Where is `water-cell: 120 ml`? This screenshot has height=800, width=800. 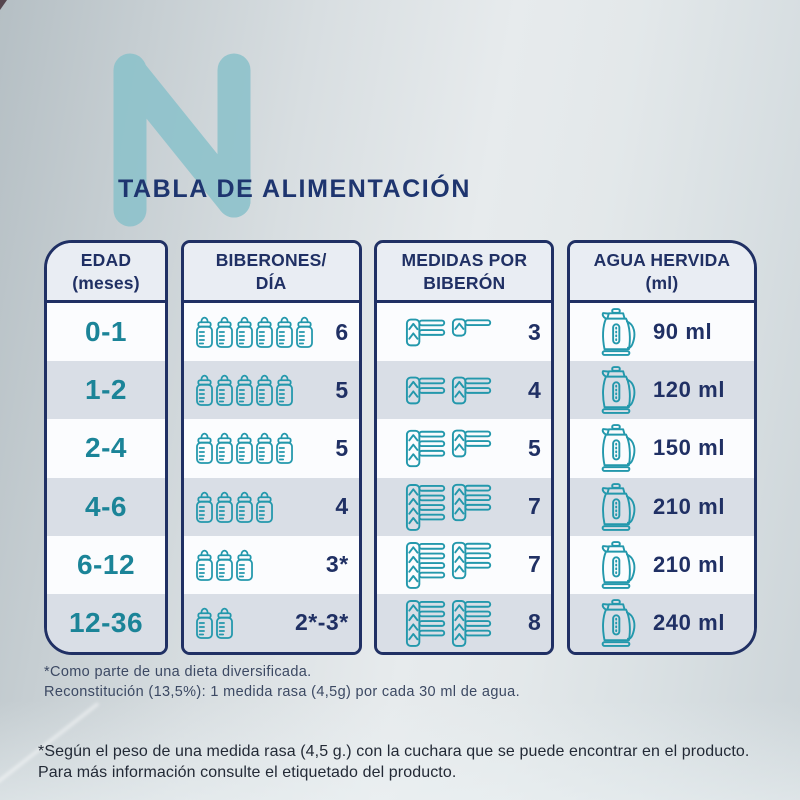
water-cell: 120 ml is located at coordinates (661, 390).